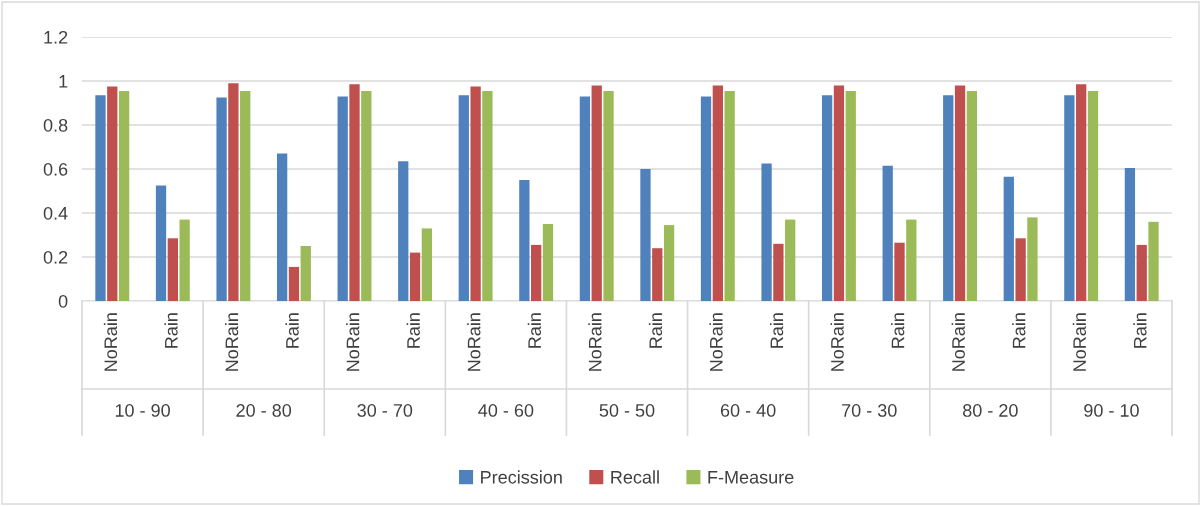 The height and width of the screenshot is (506, 1201). What do you see at coordinates (142, 410) in the screenshot?
I see `text: 10 - 90` at bounding box center [142, 410].